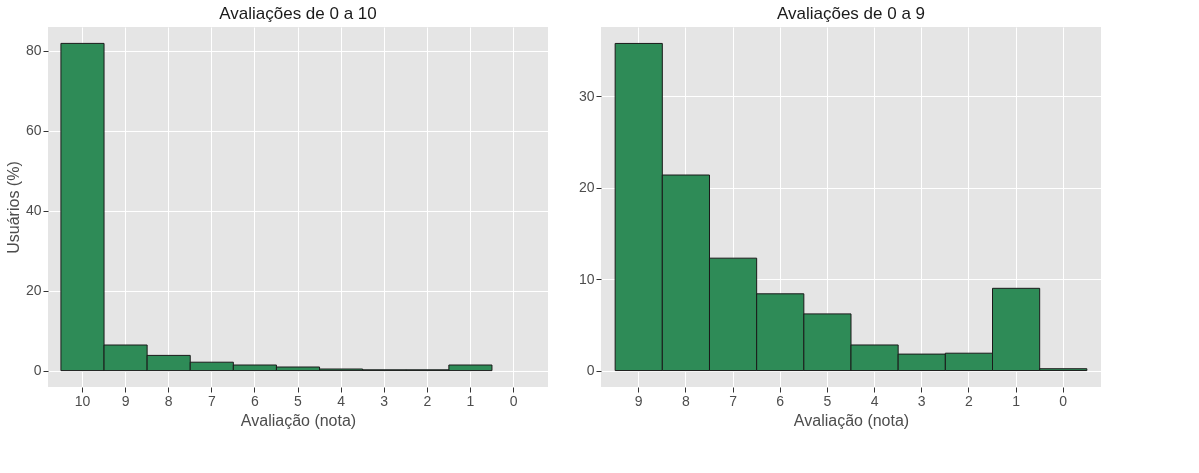 The height and width of the screenshot is (473, 1199). I want to click on y-axis-title: Usuários (%), so click(13, 207).